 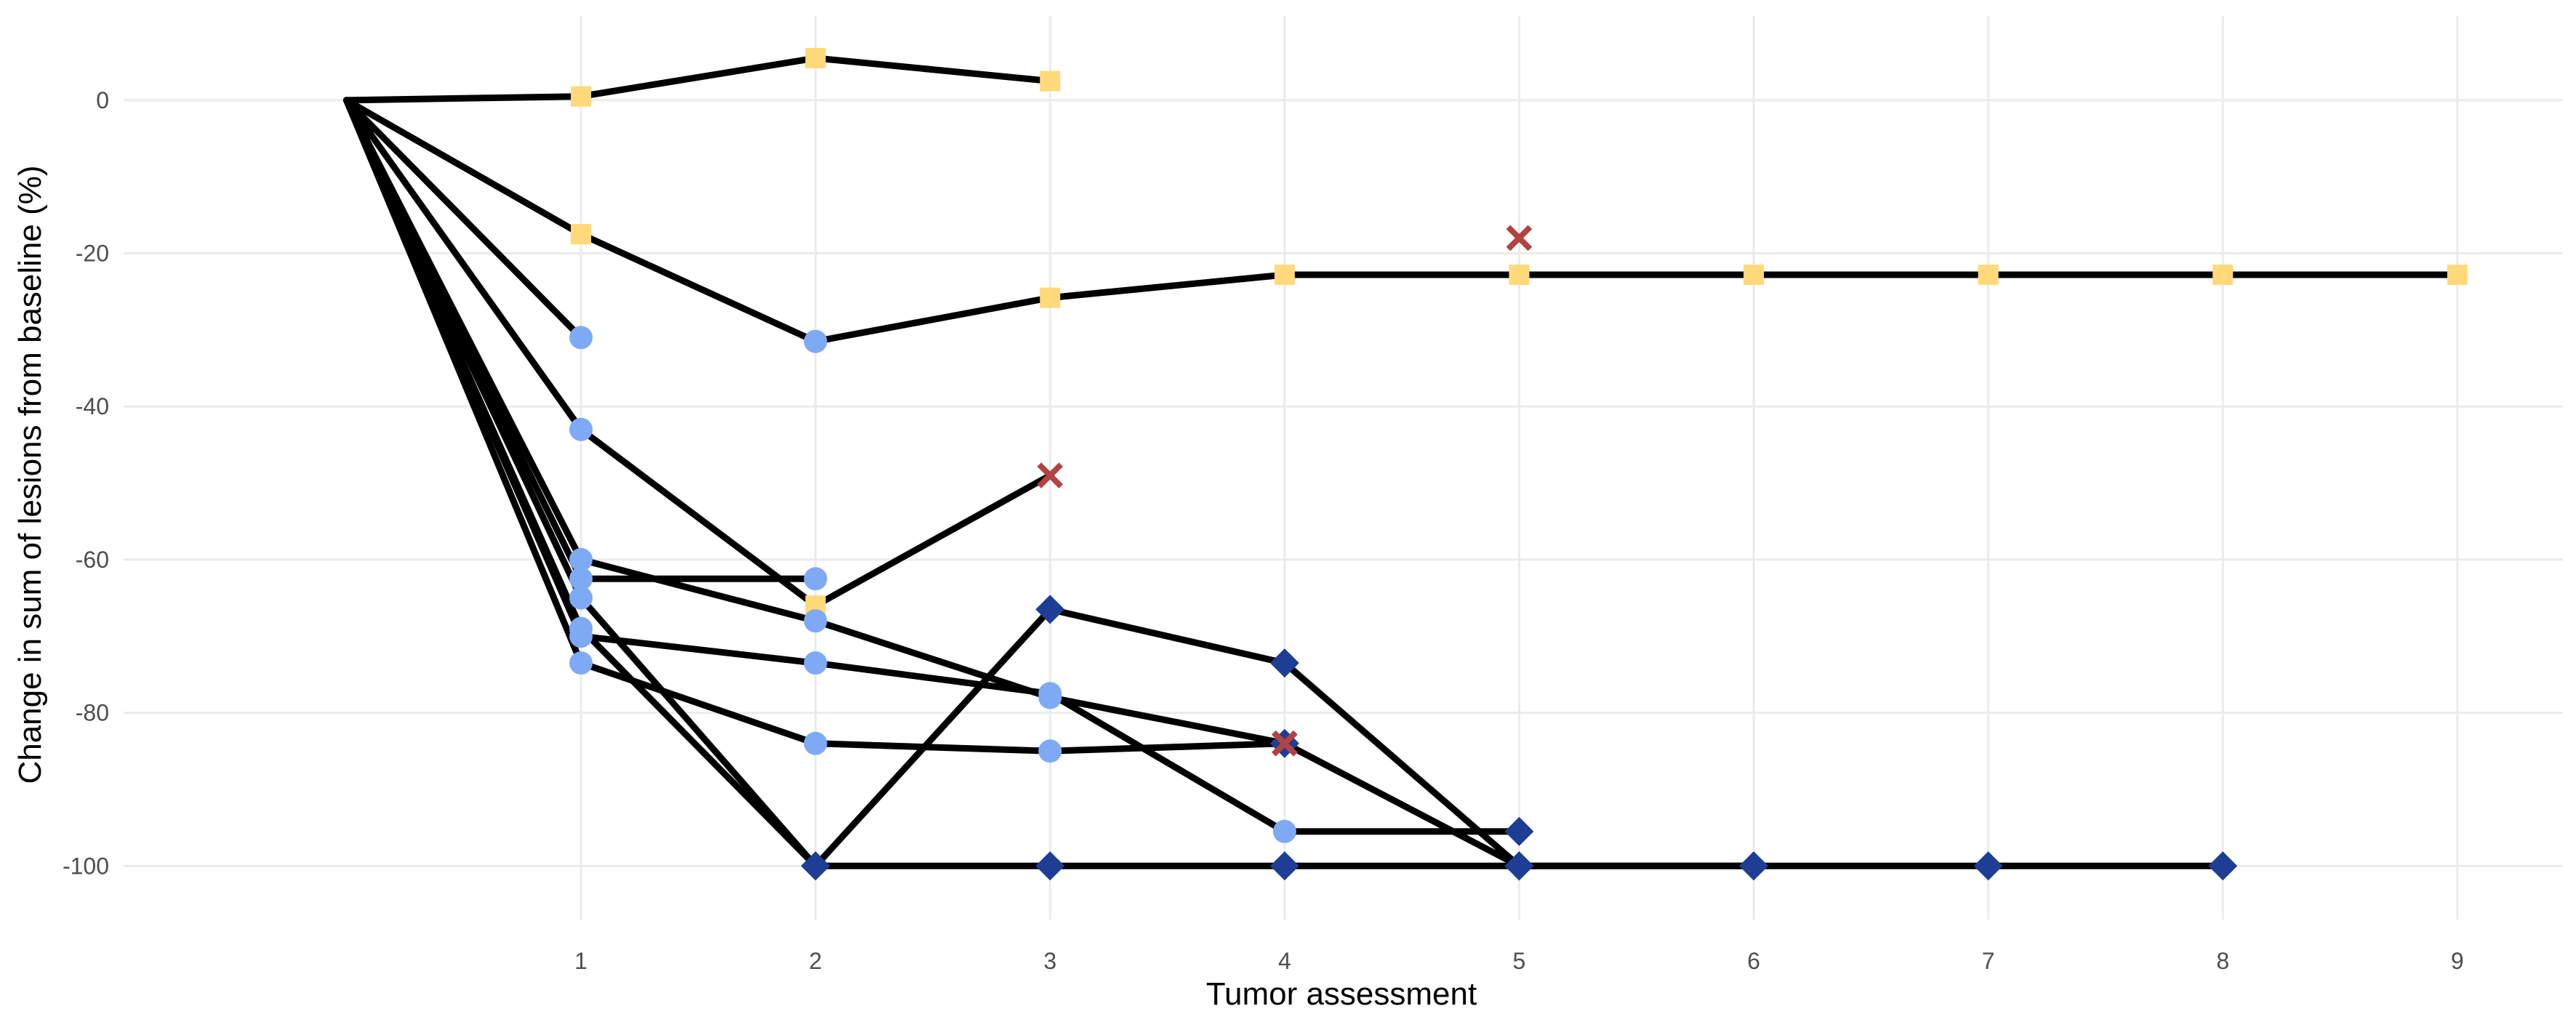 I want to click on x-tick-label: 1, so click(x=580, y=961).